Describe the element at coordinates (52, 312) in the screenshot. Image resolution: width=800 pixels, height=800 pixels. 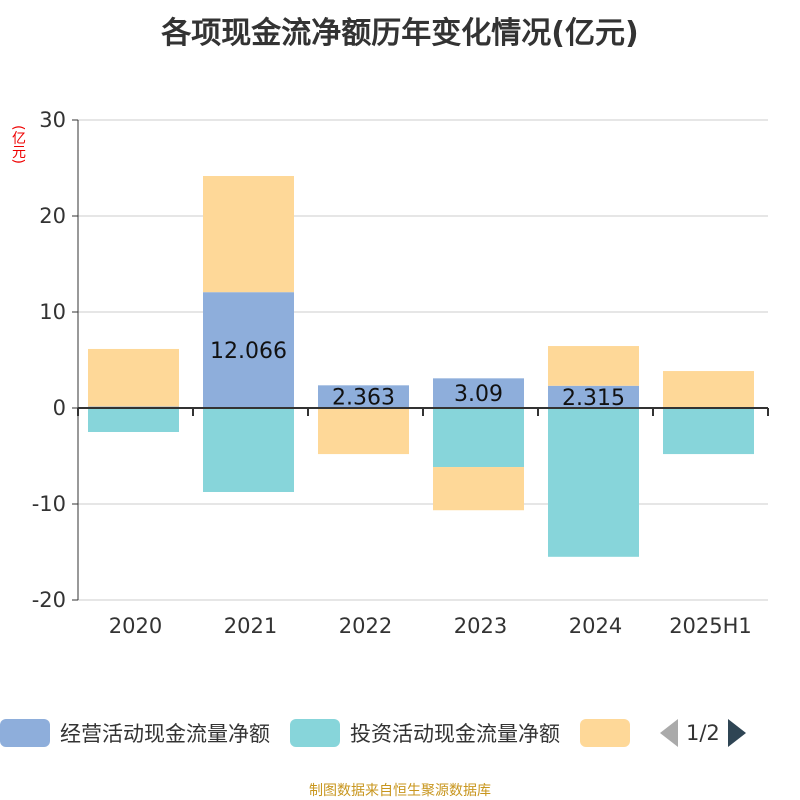
I see `y-tick-label: 10` at that location.